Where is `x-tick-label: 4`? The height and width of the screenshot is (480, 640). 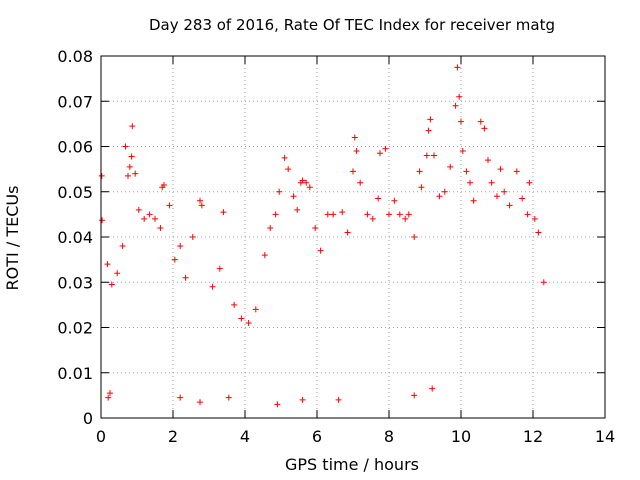 x-tick-label: 4 is located at coordinates (245, 436).